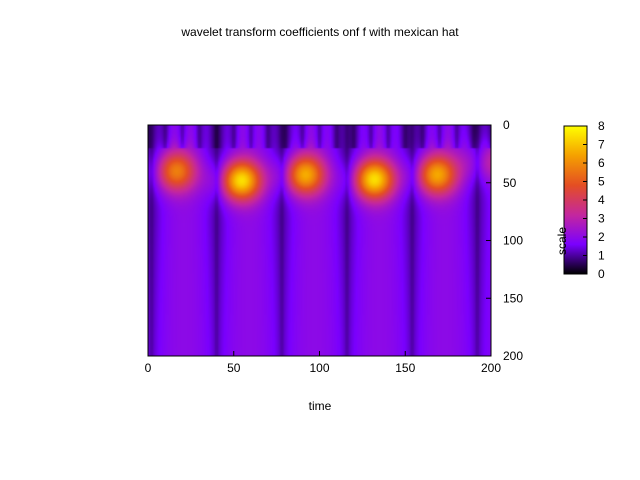 This screenshot has width=640, height=480. Describe the element at coordinates (601, 126) in the screenshot. I see `colorbar-tick-label: 8` at that location.